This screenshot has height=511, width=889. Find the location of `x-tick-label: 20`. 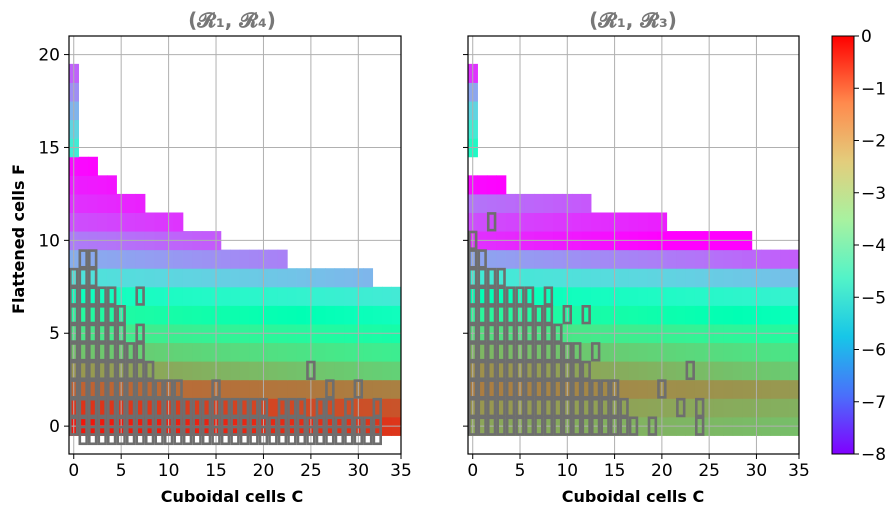

x-tick-label: 20 is located at coordinates (264, 471).